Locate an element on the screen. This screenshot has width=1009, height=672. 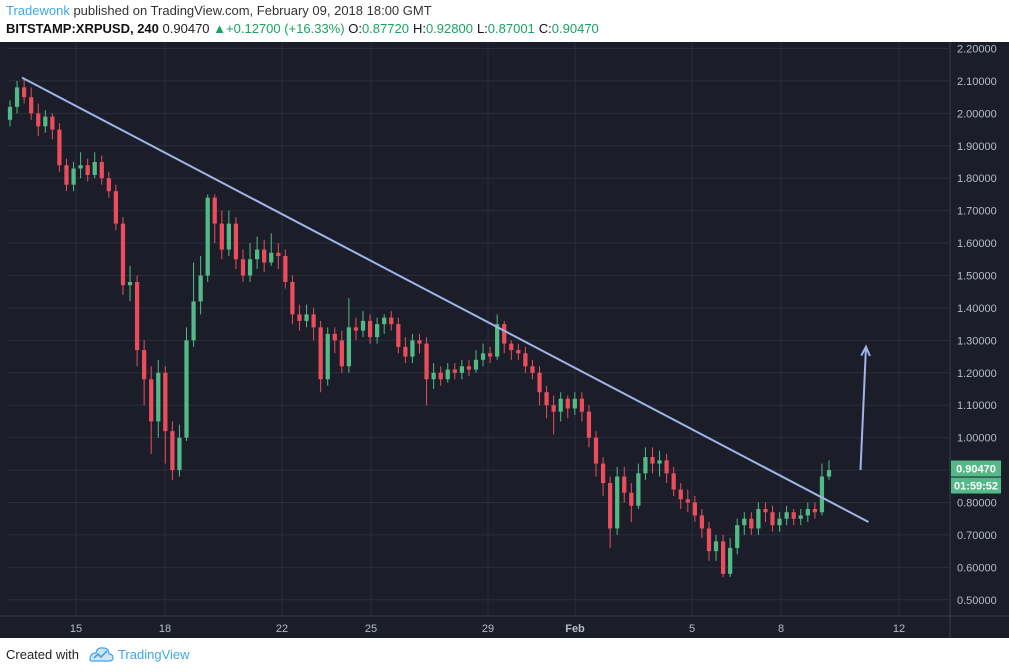
low-value: 0.87001 is located at coordinates (511, 28).